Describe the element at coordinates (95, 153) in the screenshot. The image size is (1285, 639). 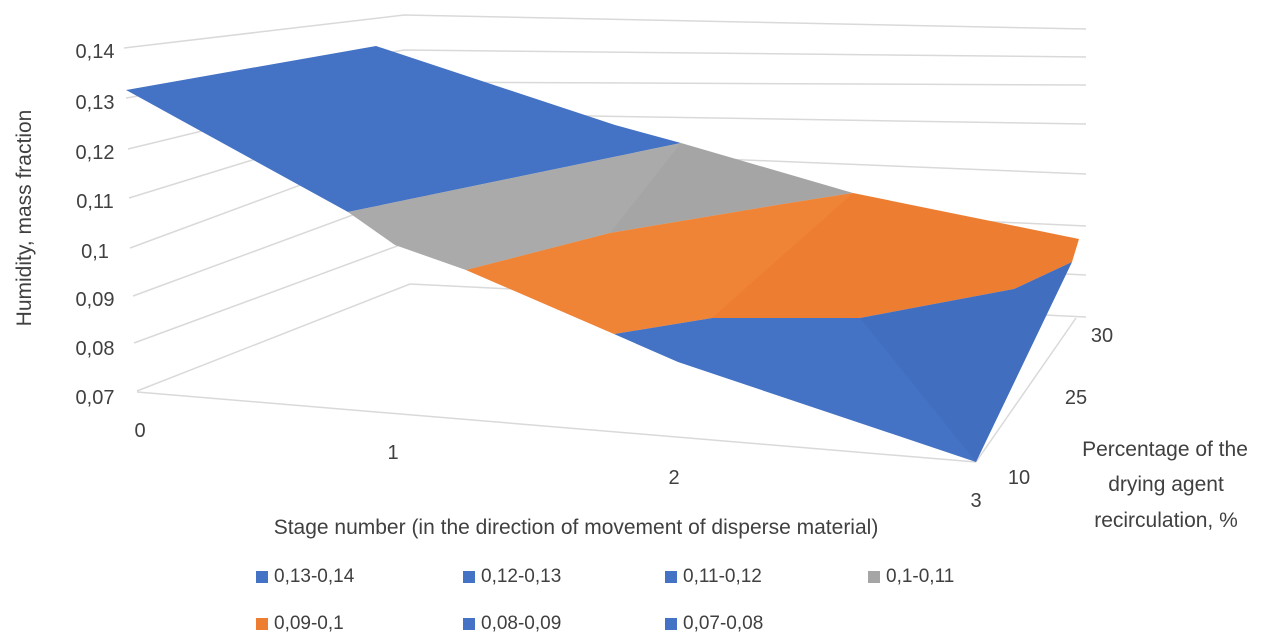
I see `y-tick-label: 0,12` at that location.